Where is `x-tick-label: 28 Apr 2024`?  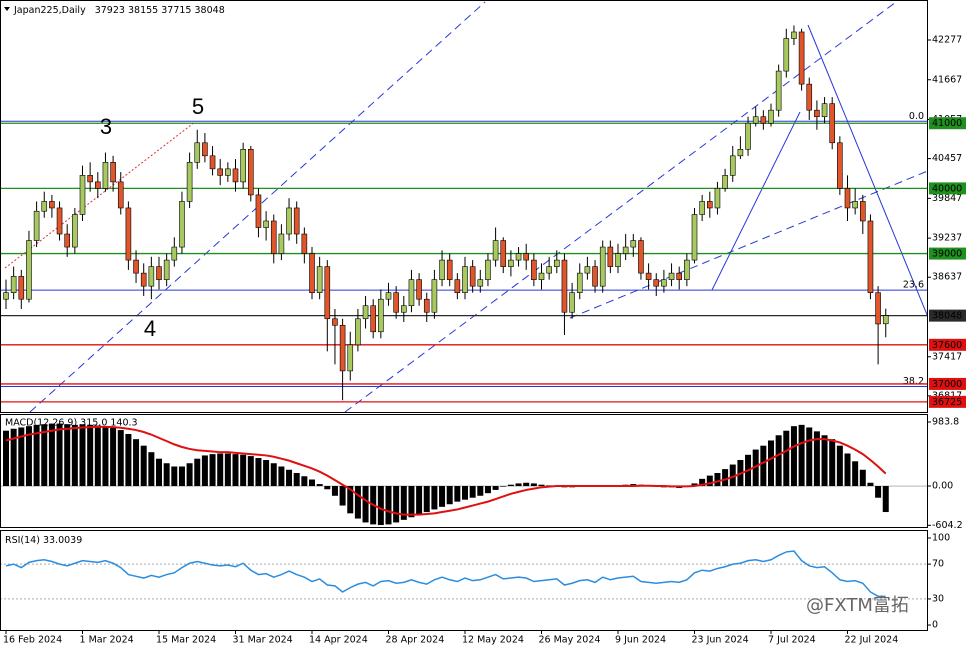
x-tick-label: 28 Apr 2024 is located at coordinates (415, 640).